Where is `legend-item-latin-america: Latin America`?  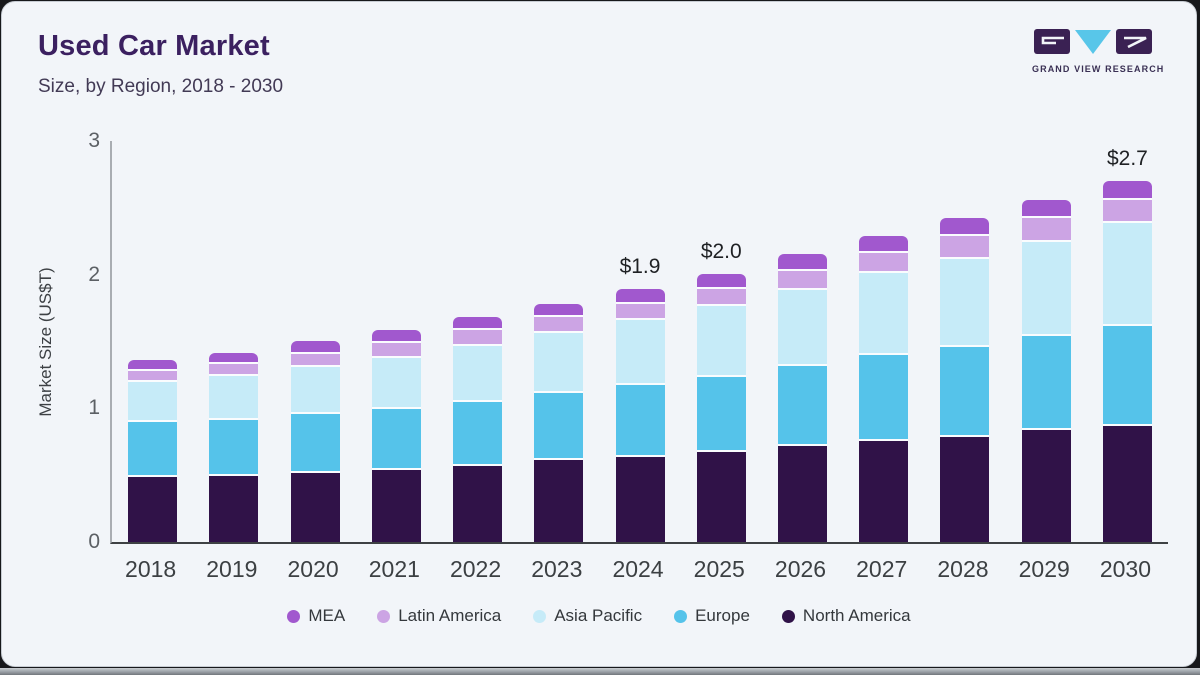 legend-item-latin-america: Latin America is located at coordinates (439, 616).